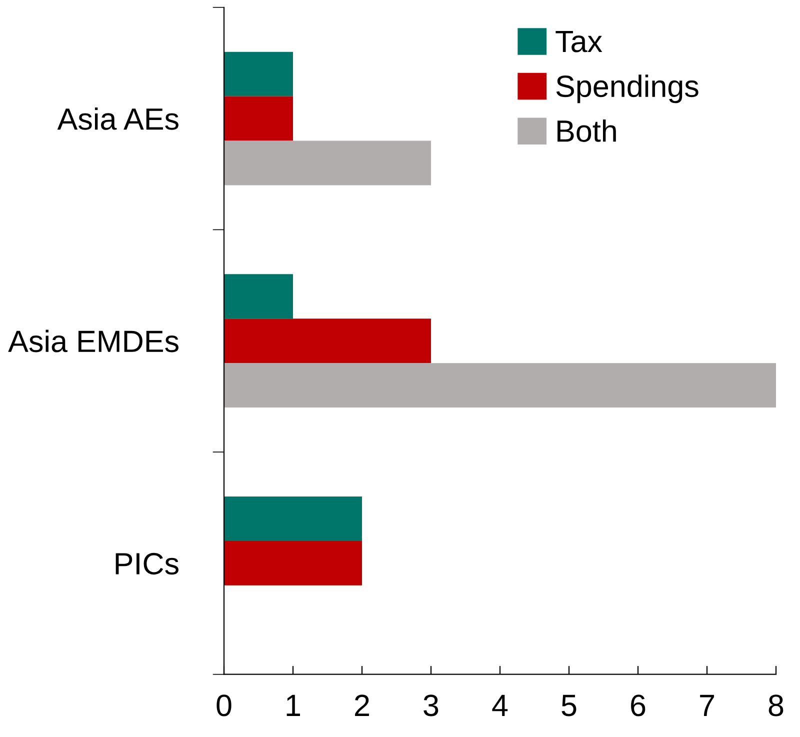 The image size is (800, 737). What do you see at coordinates (147, 563) in the screenshot?
I see `y-tick-label: PICs` at bounding box center [147, 563].